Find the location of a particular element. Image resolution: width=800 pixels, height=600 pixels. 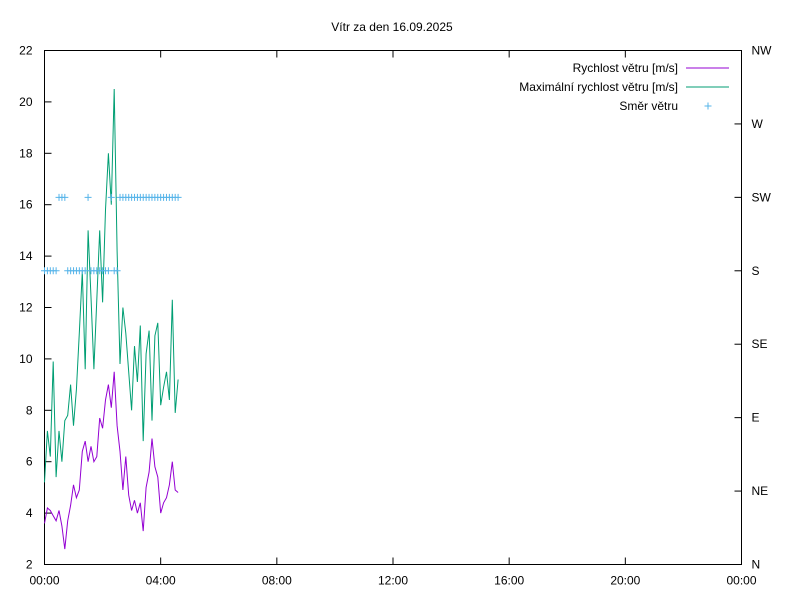

y-left-axis: 2 4 6 8 10 12 14 16 18 20 22 is located at coordinates (35, 308).